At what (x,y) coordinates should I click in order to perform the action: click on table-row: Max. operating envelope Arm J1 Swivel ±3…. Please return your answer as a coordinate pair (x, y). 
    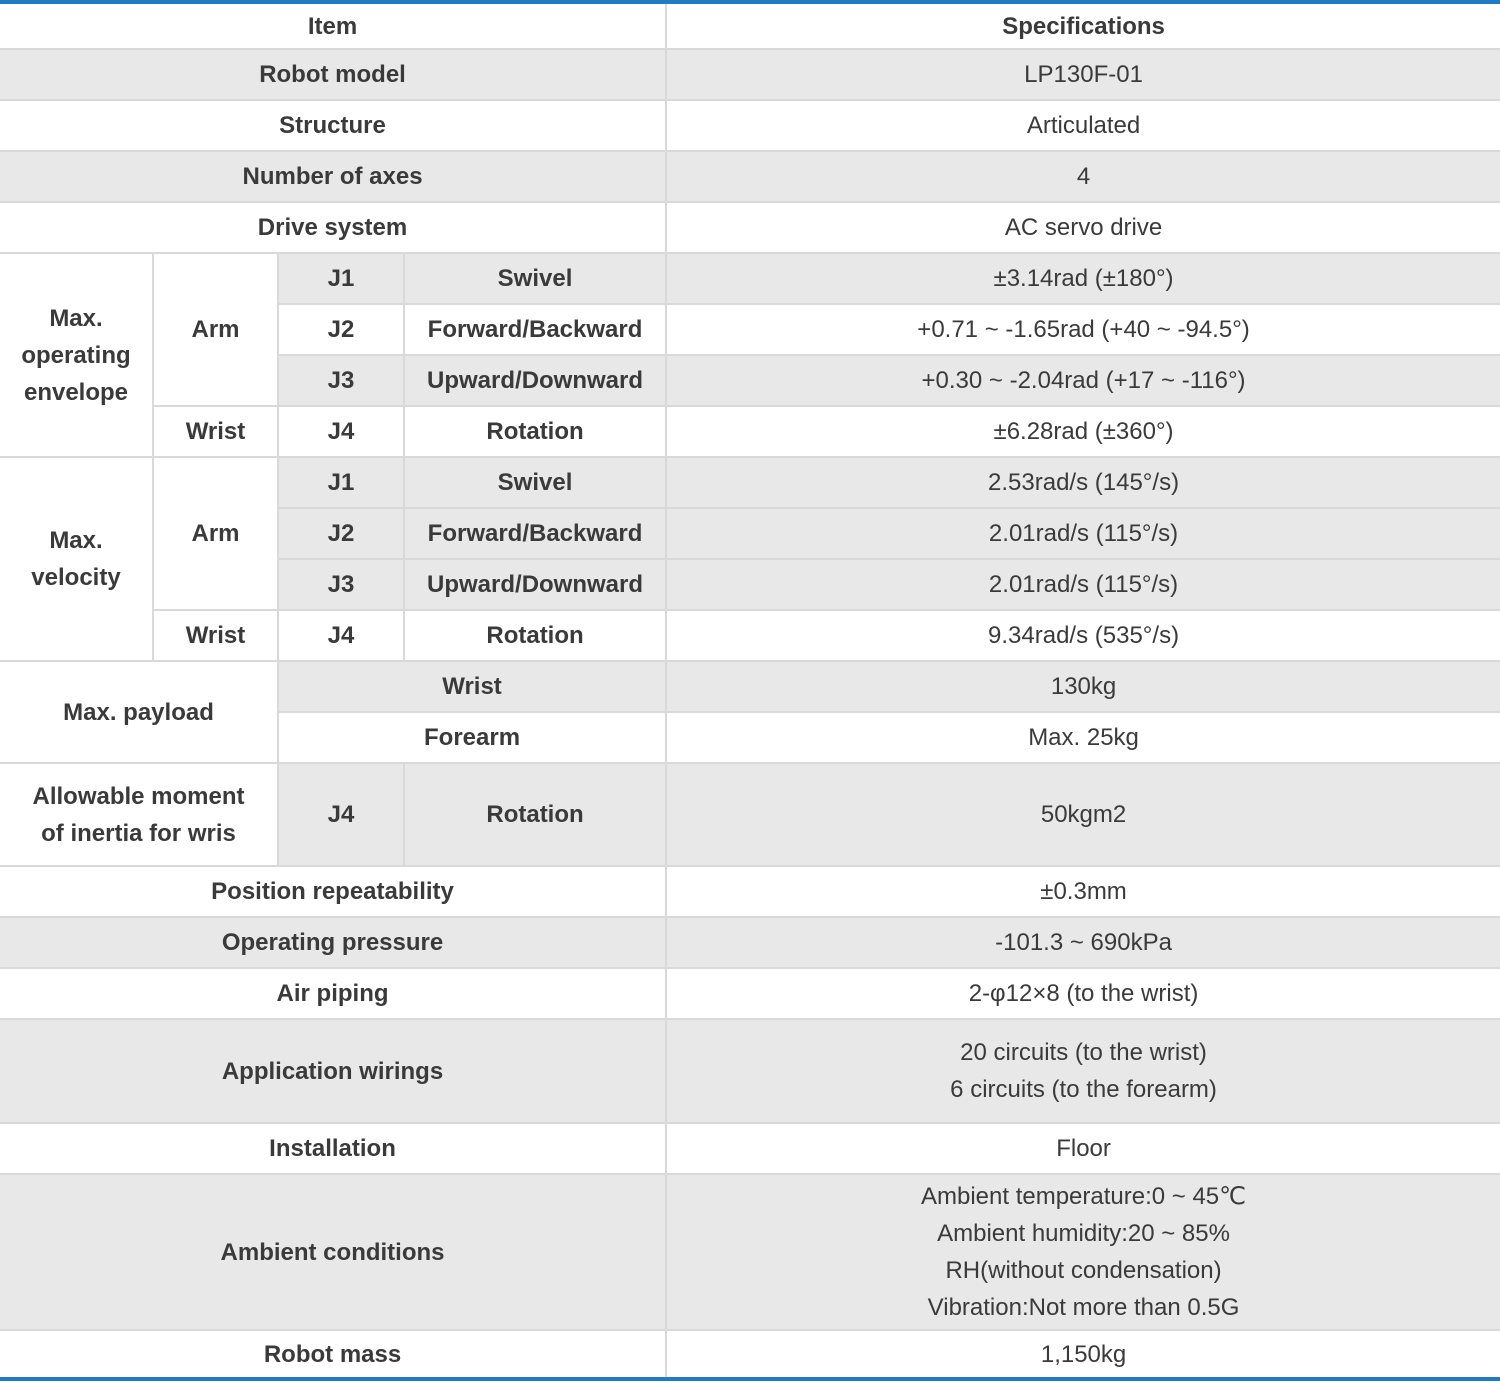
    Looking at the image, I should click on (750, 355).